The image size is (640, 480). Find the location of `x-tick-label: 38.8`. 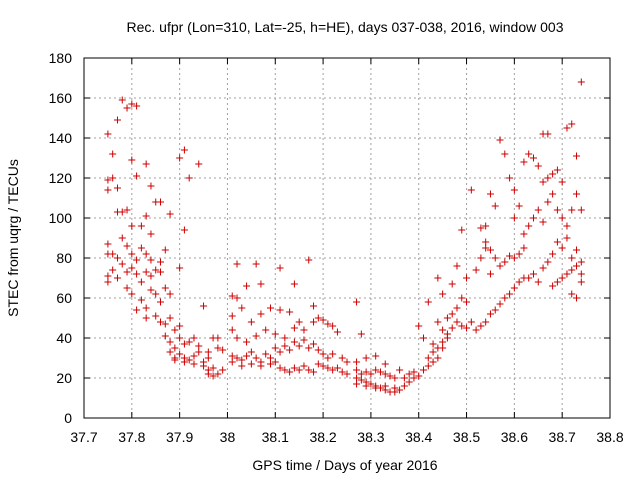

x-tick-label: 38.8 is located at coordinates (609, 437).